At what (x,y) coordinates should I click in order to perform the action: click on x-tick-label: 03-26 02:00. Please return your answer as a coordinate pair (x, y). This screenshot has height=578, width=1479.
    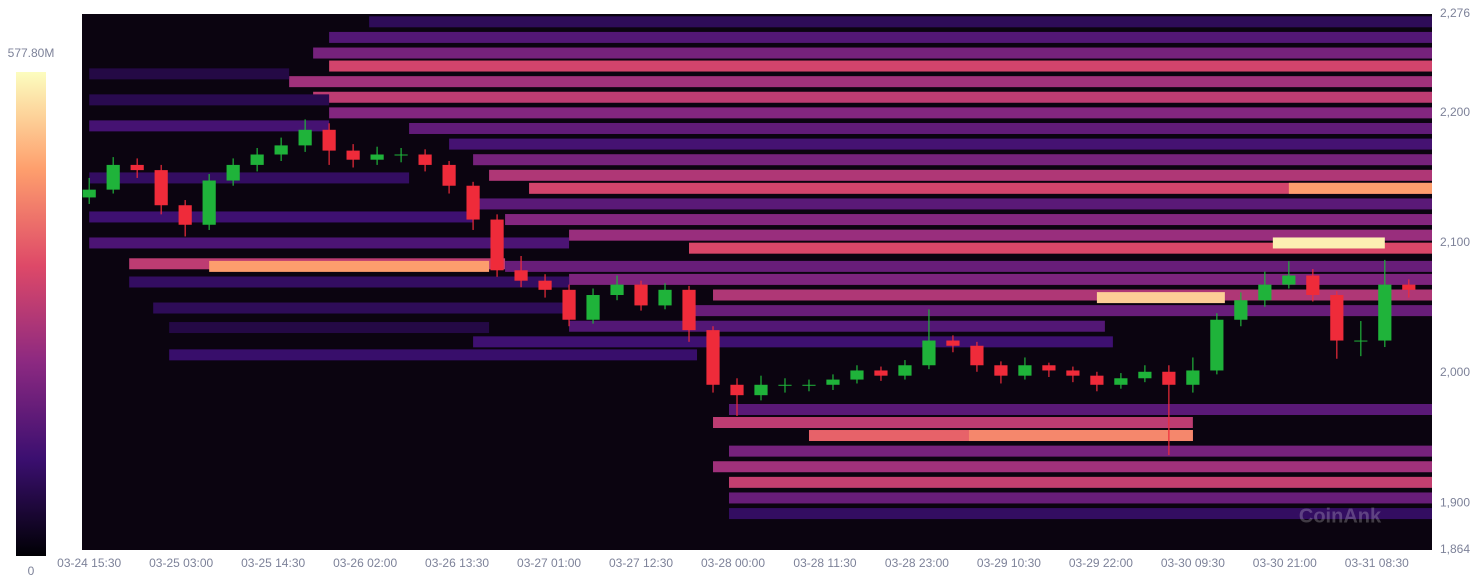
    Looking at the image, I should click on (365, 563).